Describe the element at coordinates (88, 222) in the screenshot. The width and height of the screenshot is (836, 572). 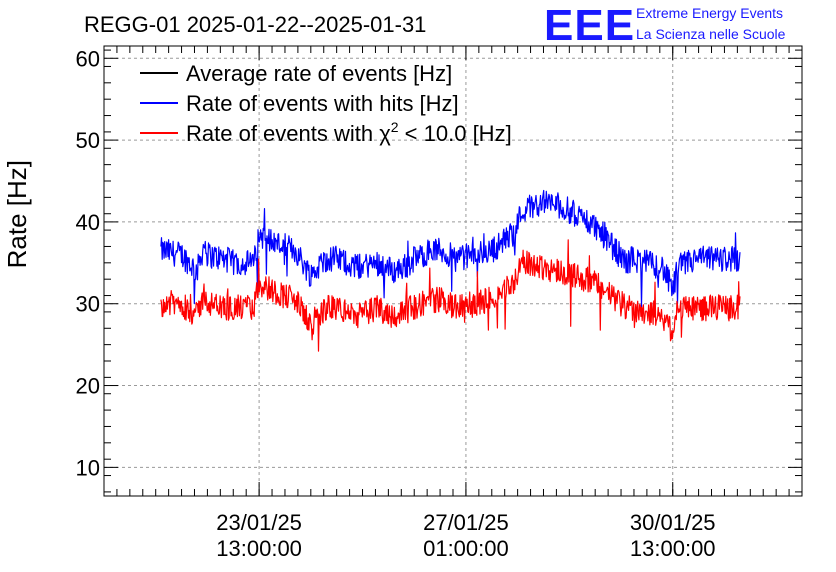
I see `y-tick-label: 40` at that location.